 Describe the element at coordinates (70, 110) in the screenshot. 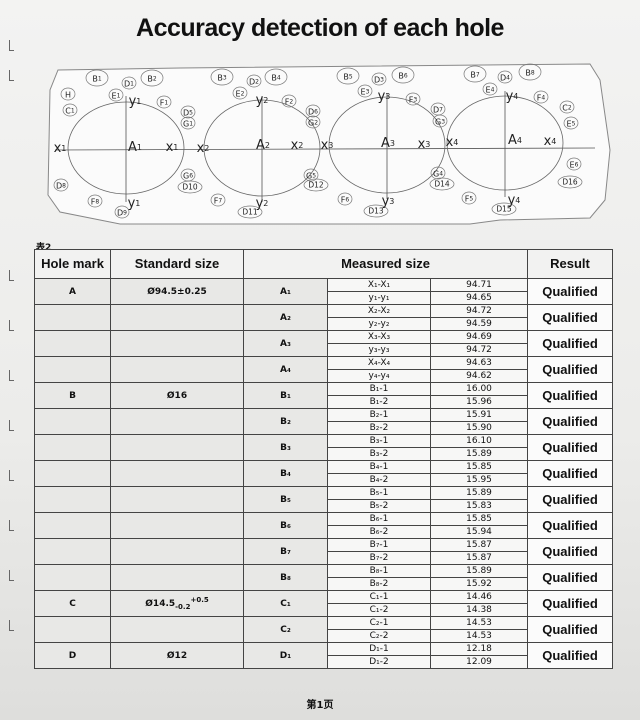

I see `hole-label-c1: C1` at that location.